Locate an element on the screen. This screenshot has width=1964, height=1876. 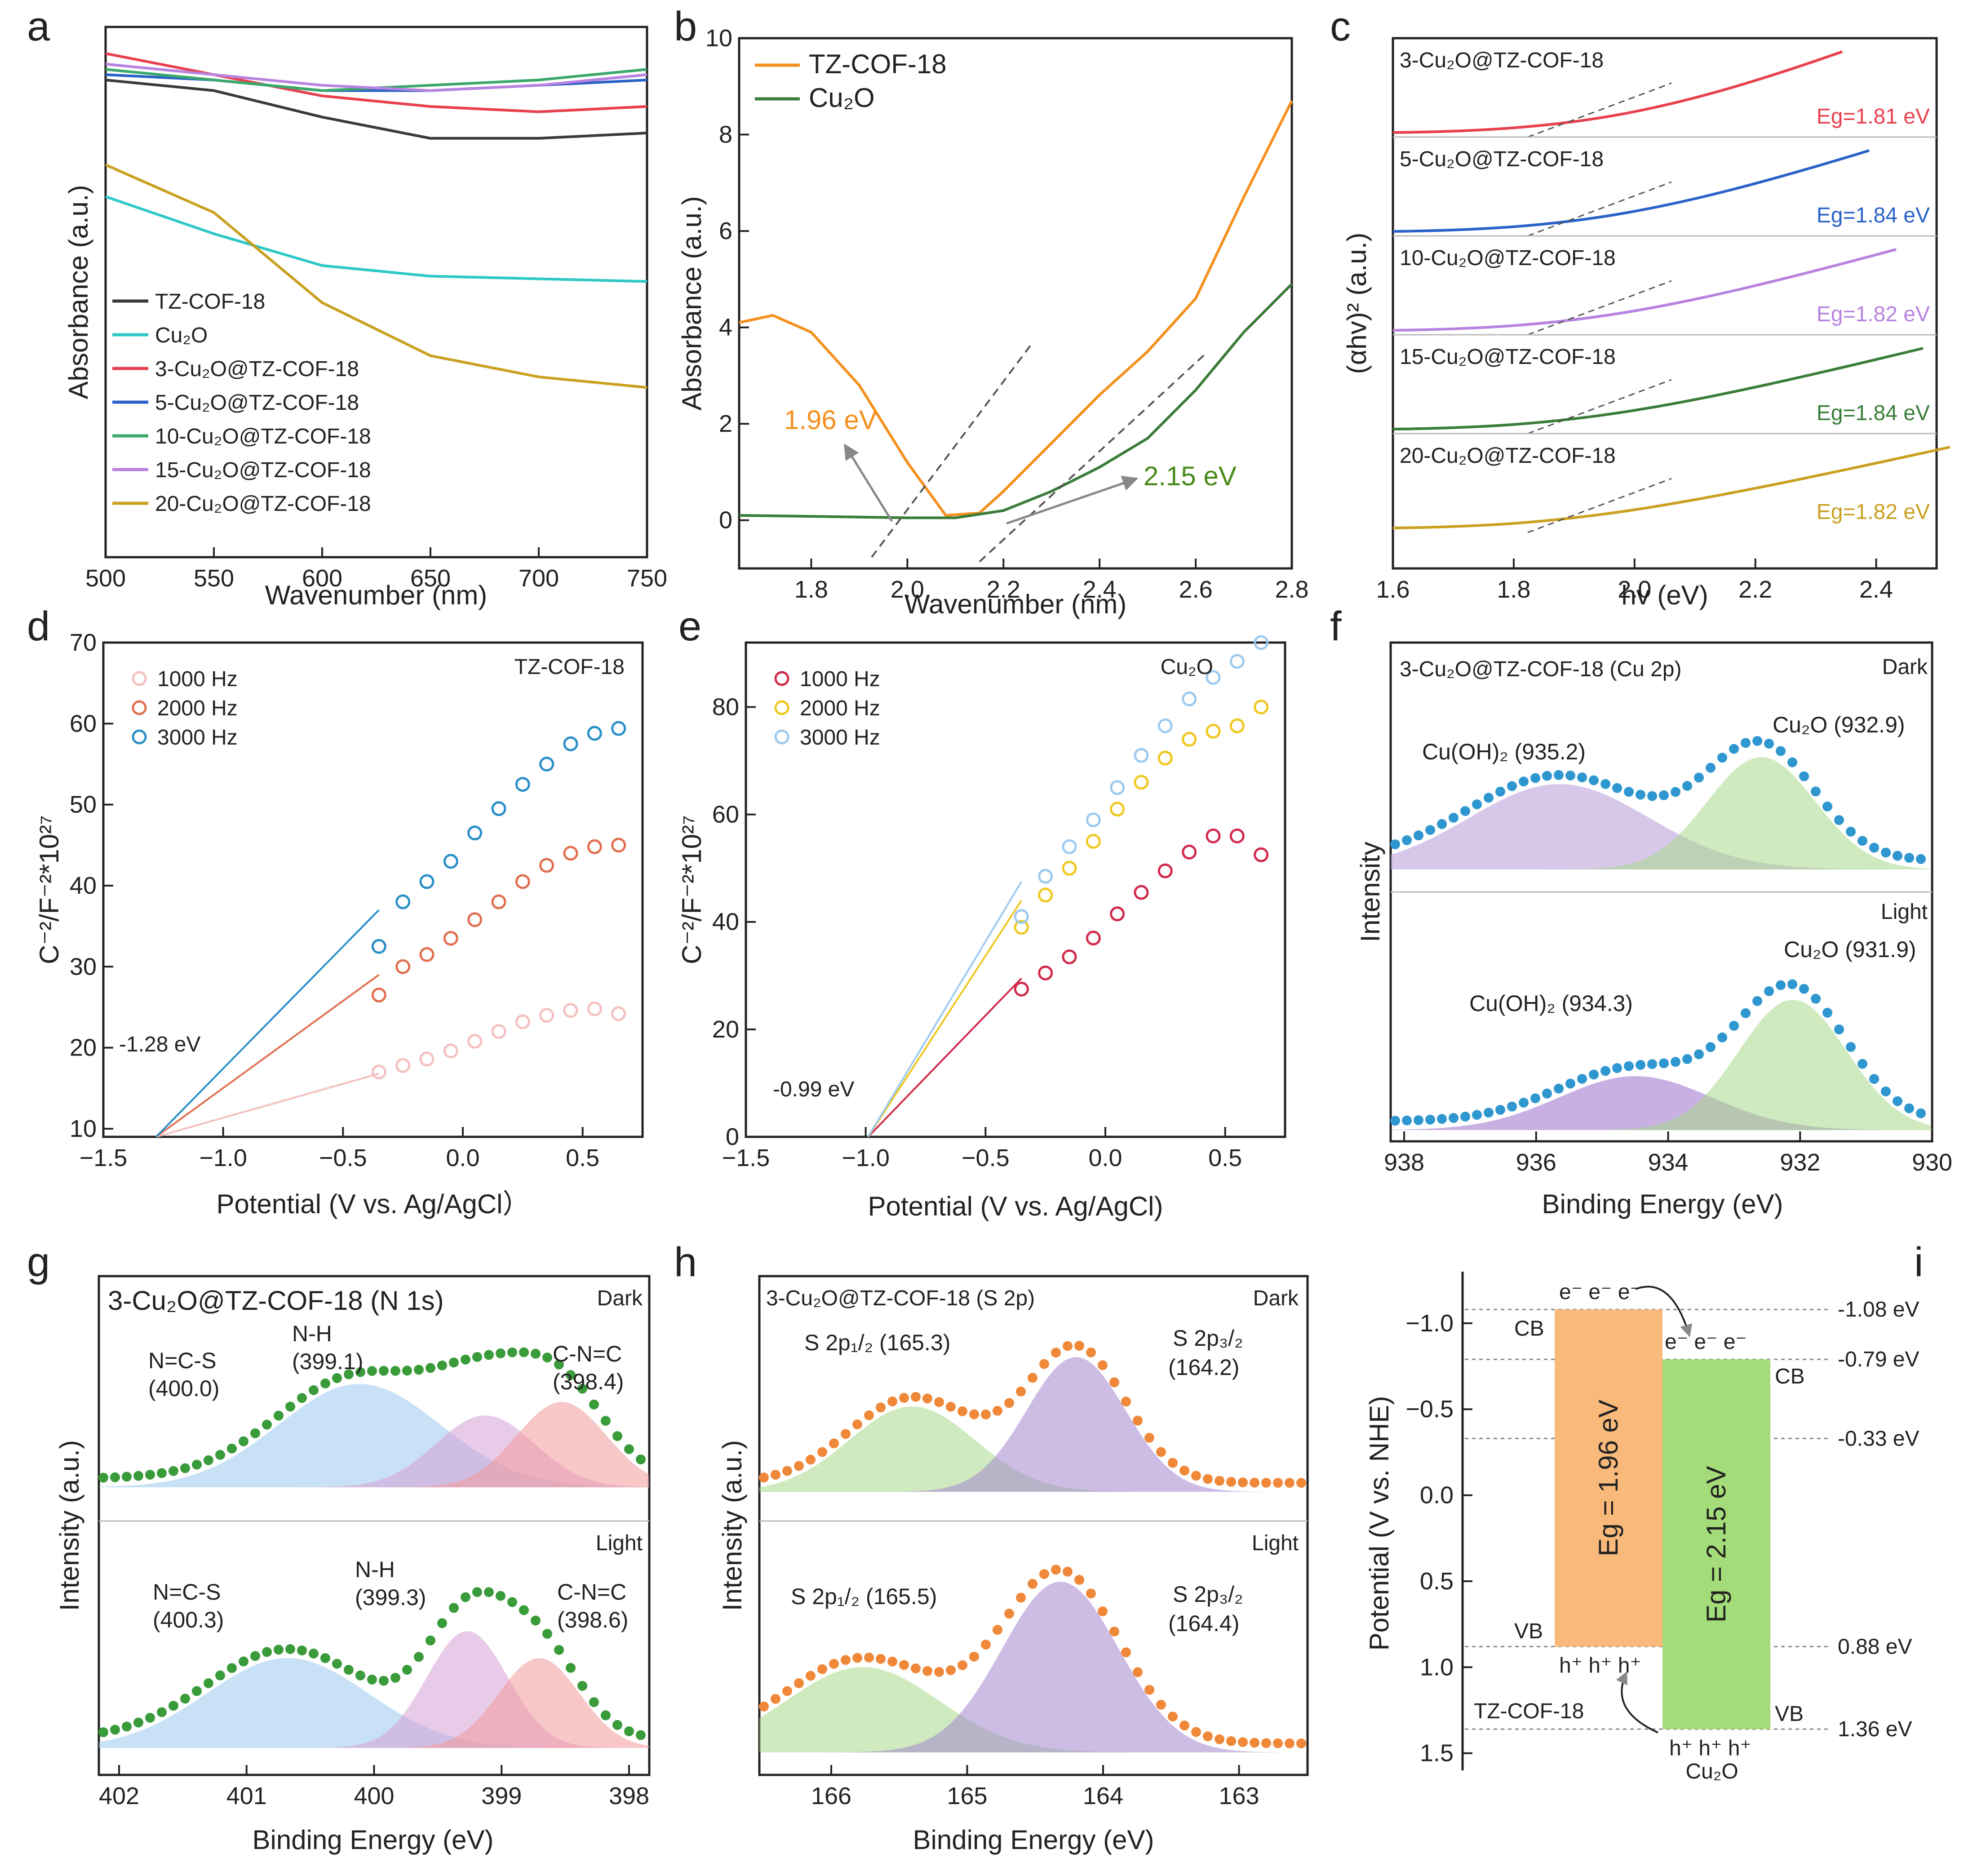
panel-g-xlabel: Binding Energy (eV) is located at coordinates (373, 1840).